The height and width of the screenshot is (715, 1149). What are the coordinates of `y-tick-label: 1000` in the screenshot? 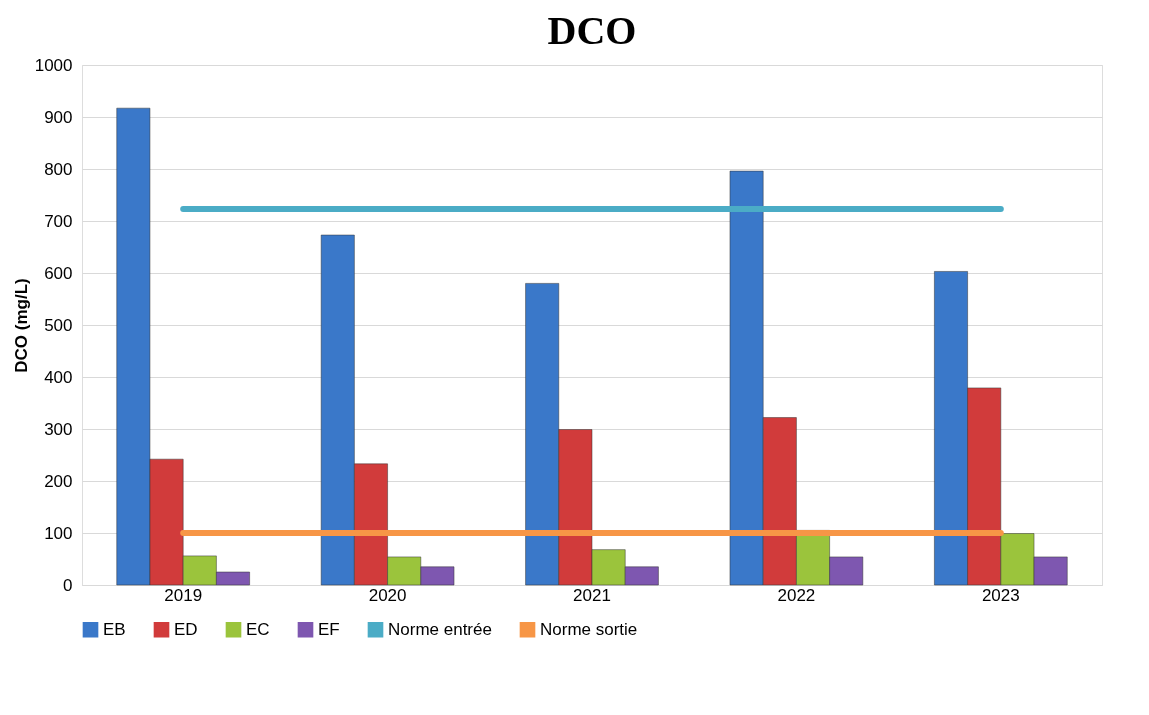 It's located at (53, 65).